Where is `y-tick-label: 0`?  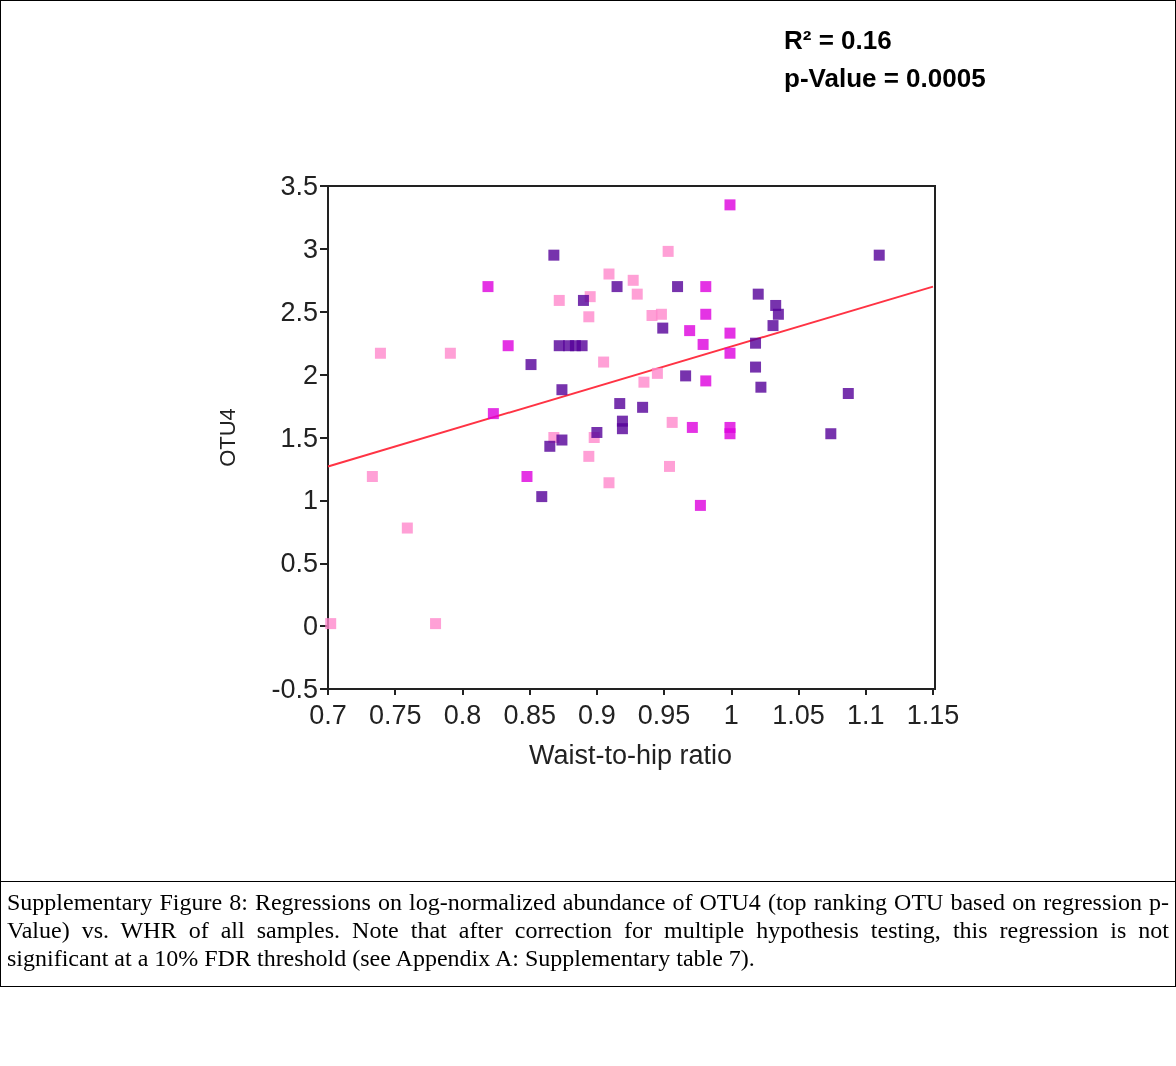 y-tick-label: 0 is located at coordinates (310, 626).